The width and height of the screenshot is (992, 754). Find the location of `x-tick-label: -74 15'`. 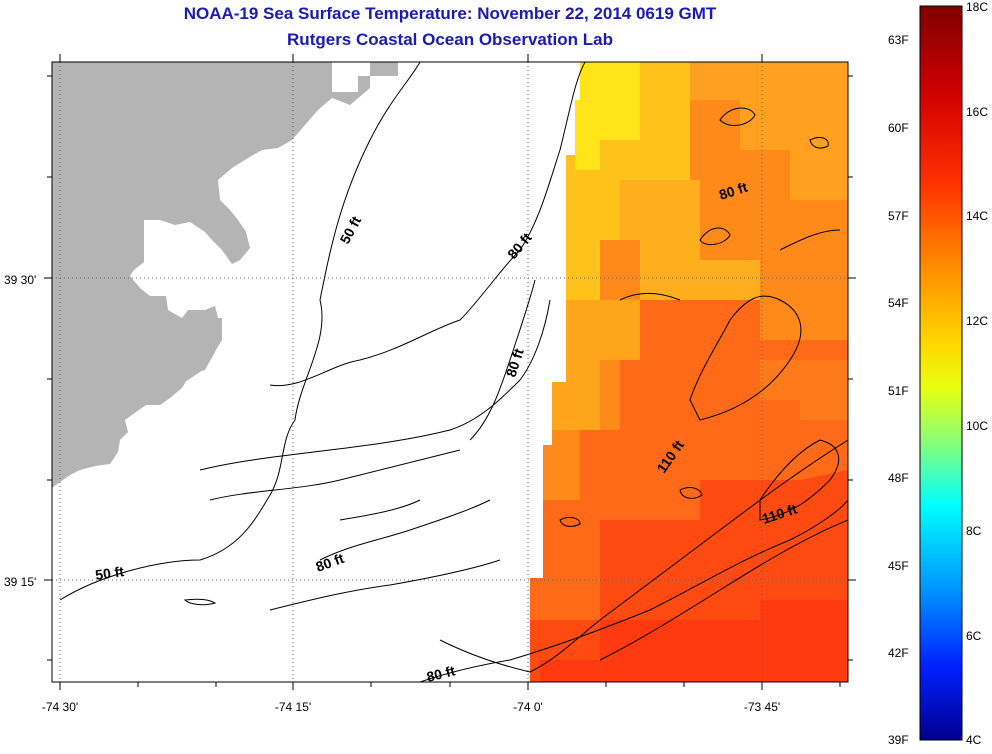

x-tick-label: -74 15' is located at coordinates (293, 707).